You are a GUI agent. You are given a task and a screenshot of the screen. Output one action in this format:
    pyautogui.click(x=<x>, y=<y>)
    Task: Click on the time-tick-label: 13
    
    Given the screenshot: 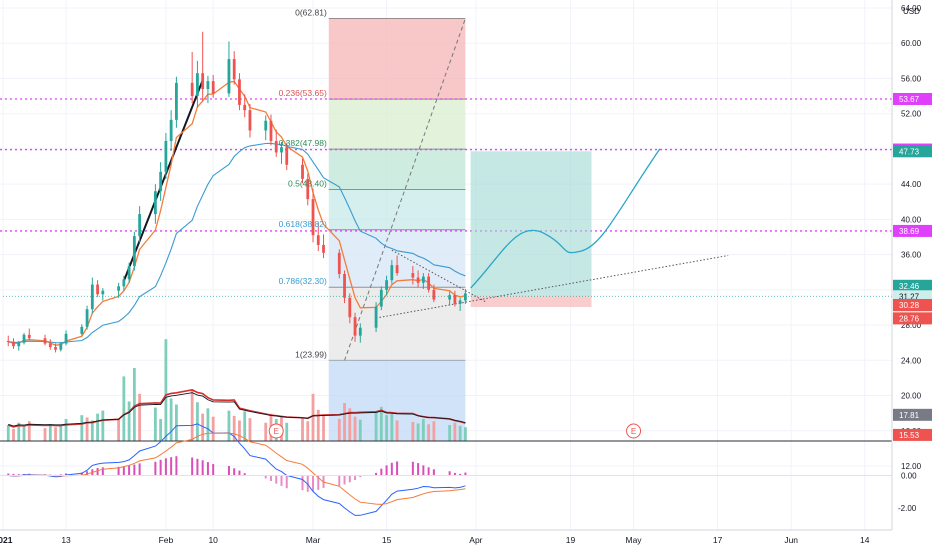 What is the action you would take?
    pyautogui.click(x=66, y=540)
    